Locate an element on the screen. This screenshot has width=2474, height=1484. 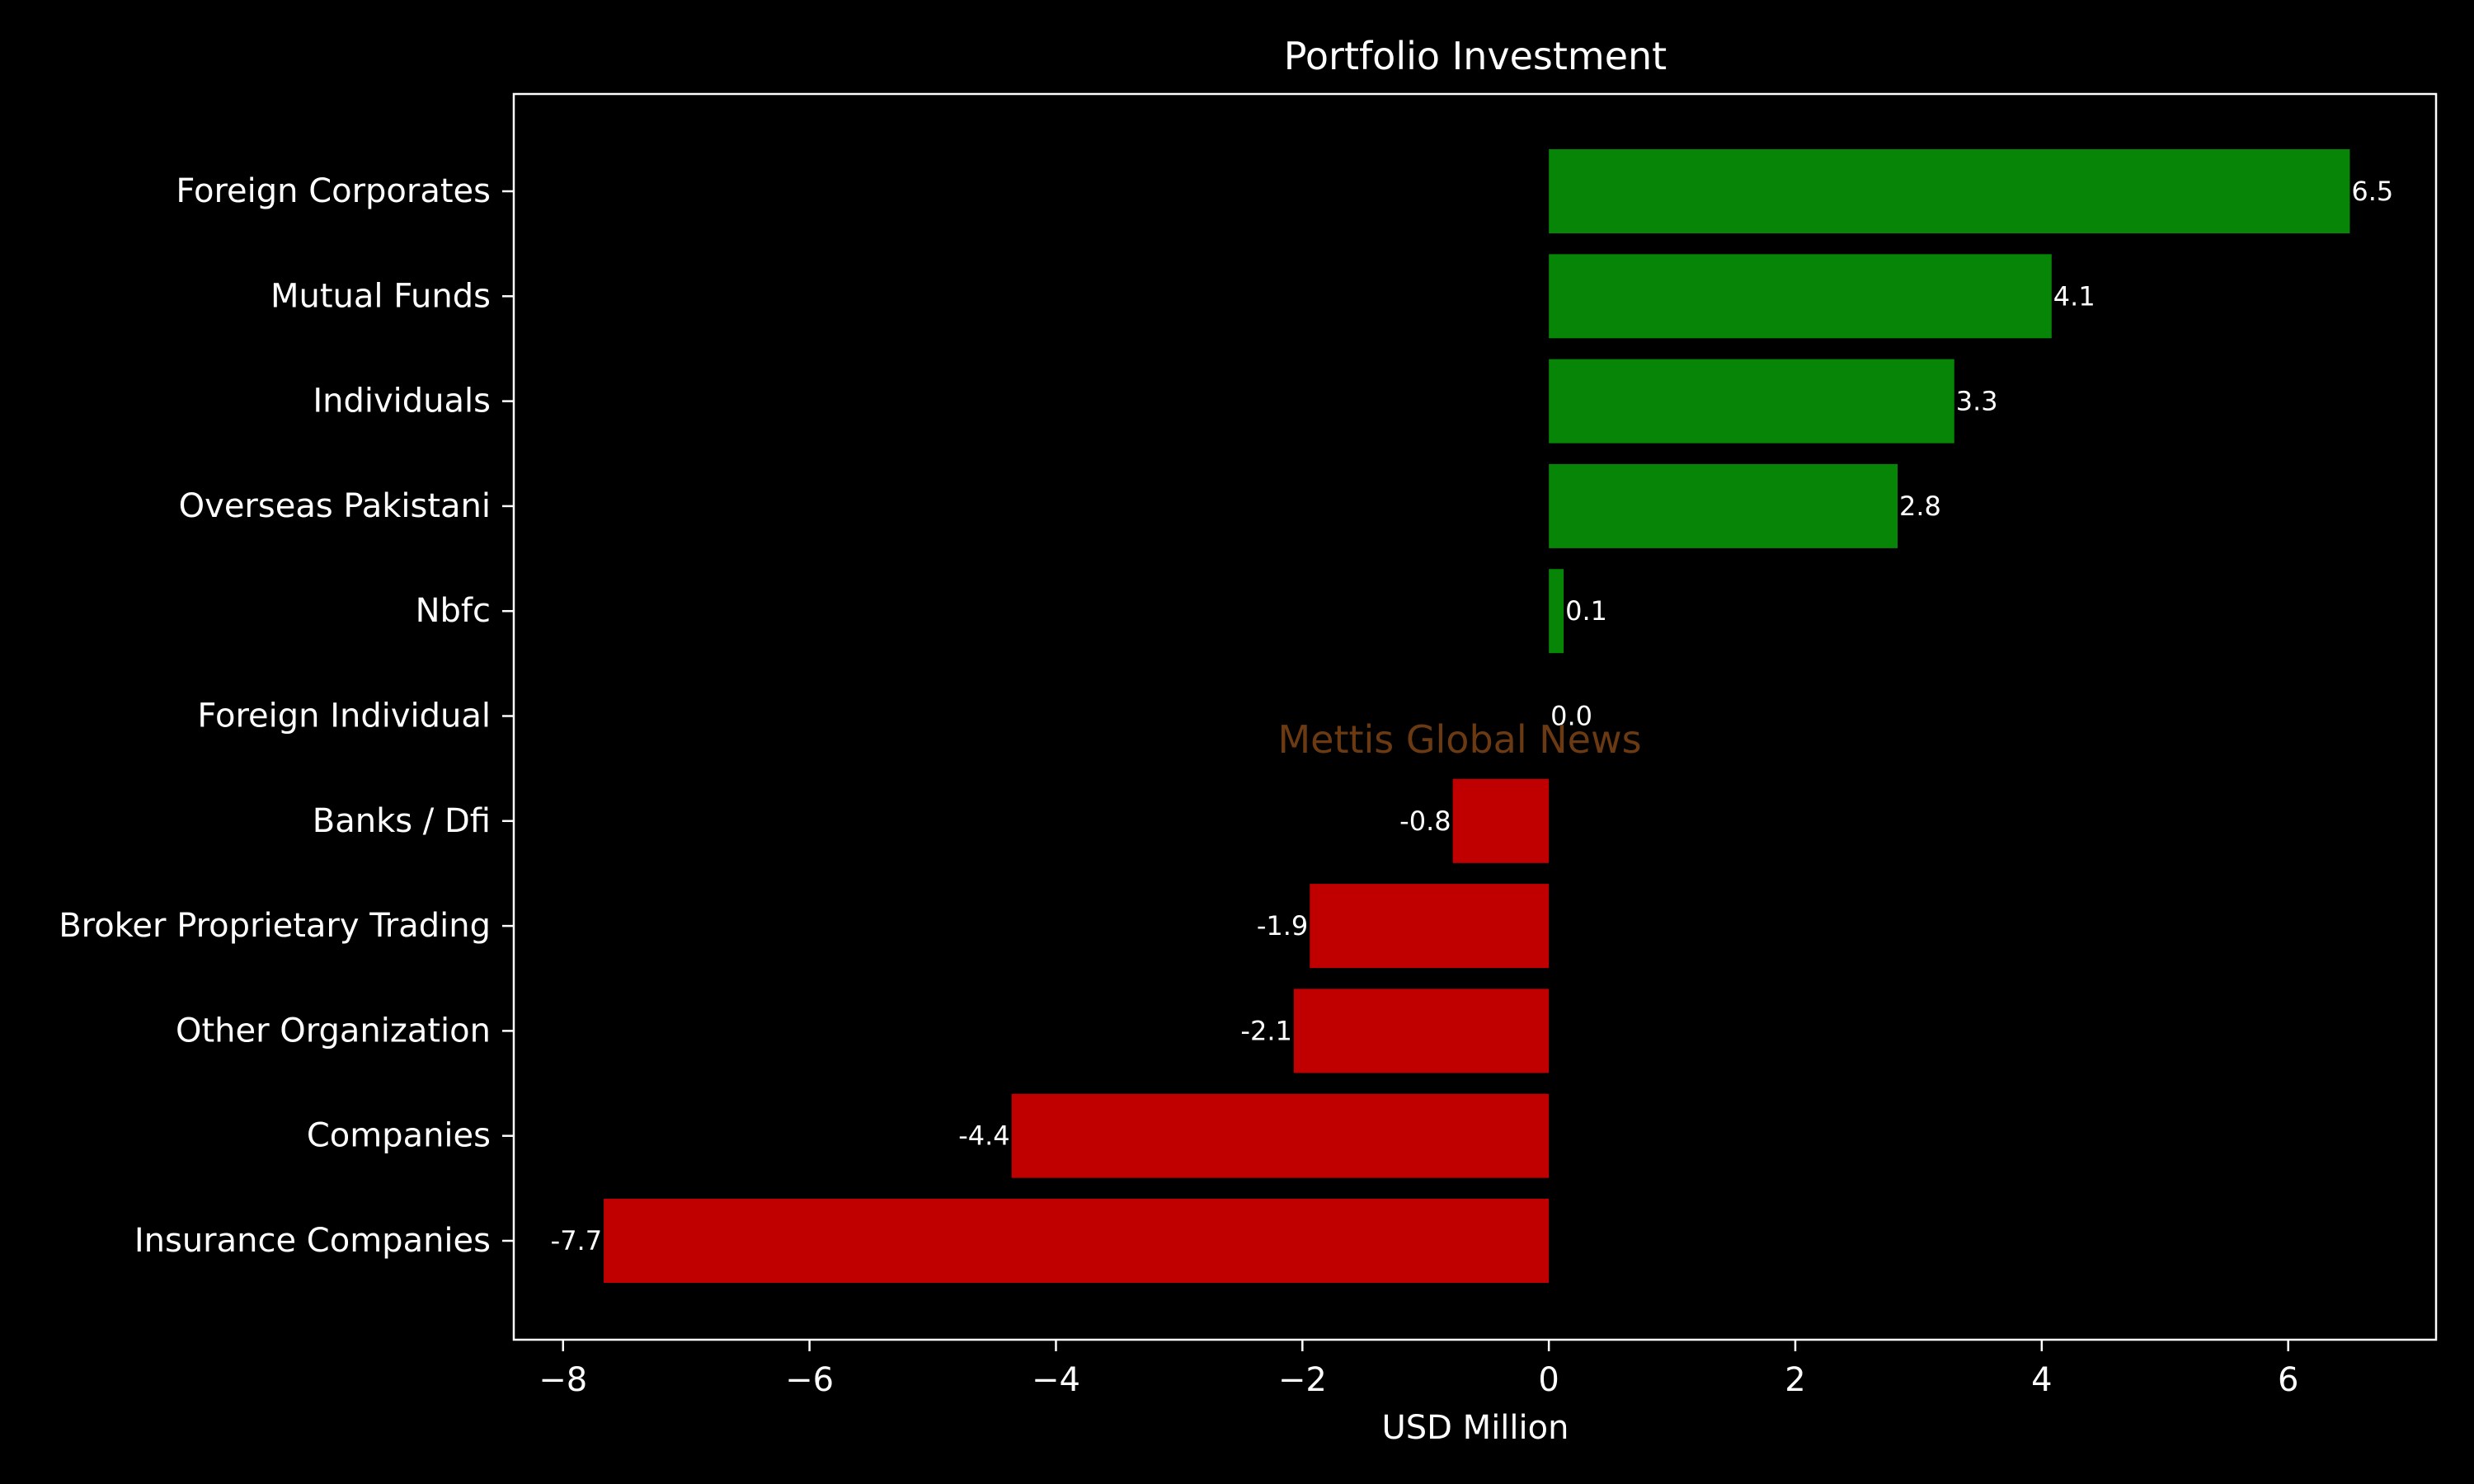
y-tick-label: Individuals is located at coordinates (402, 401).